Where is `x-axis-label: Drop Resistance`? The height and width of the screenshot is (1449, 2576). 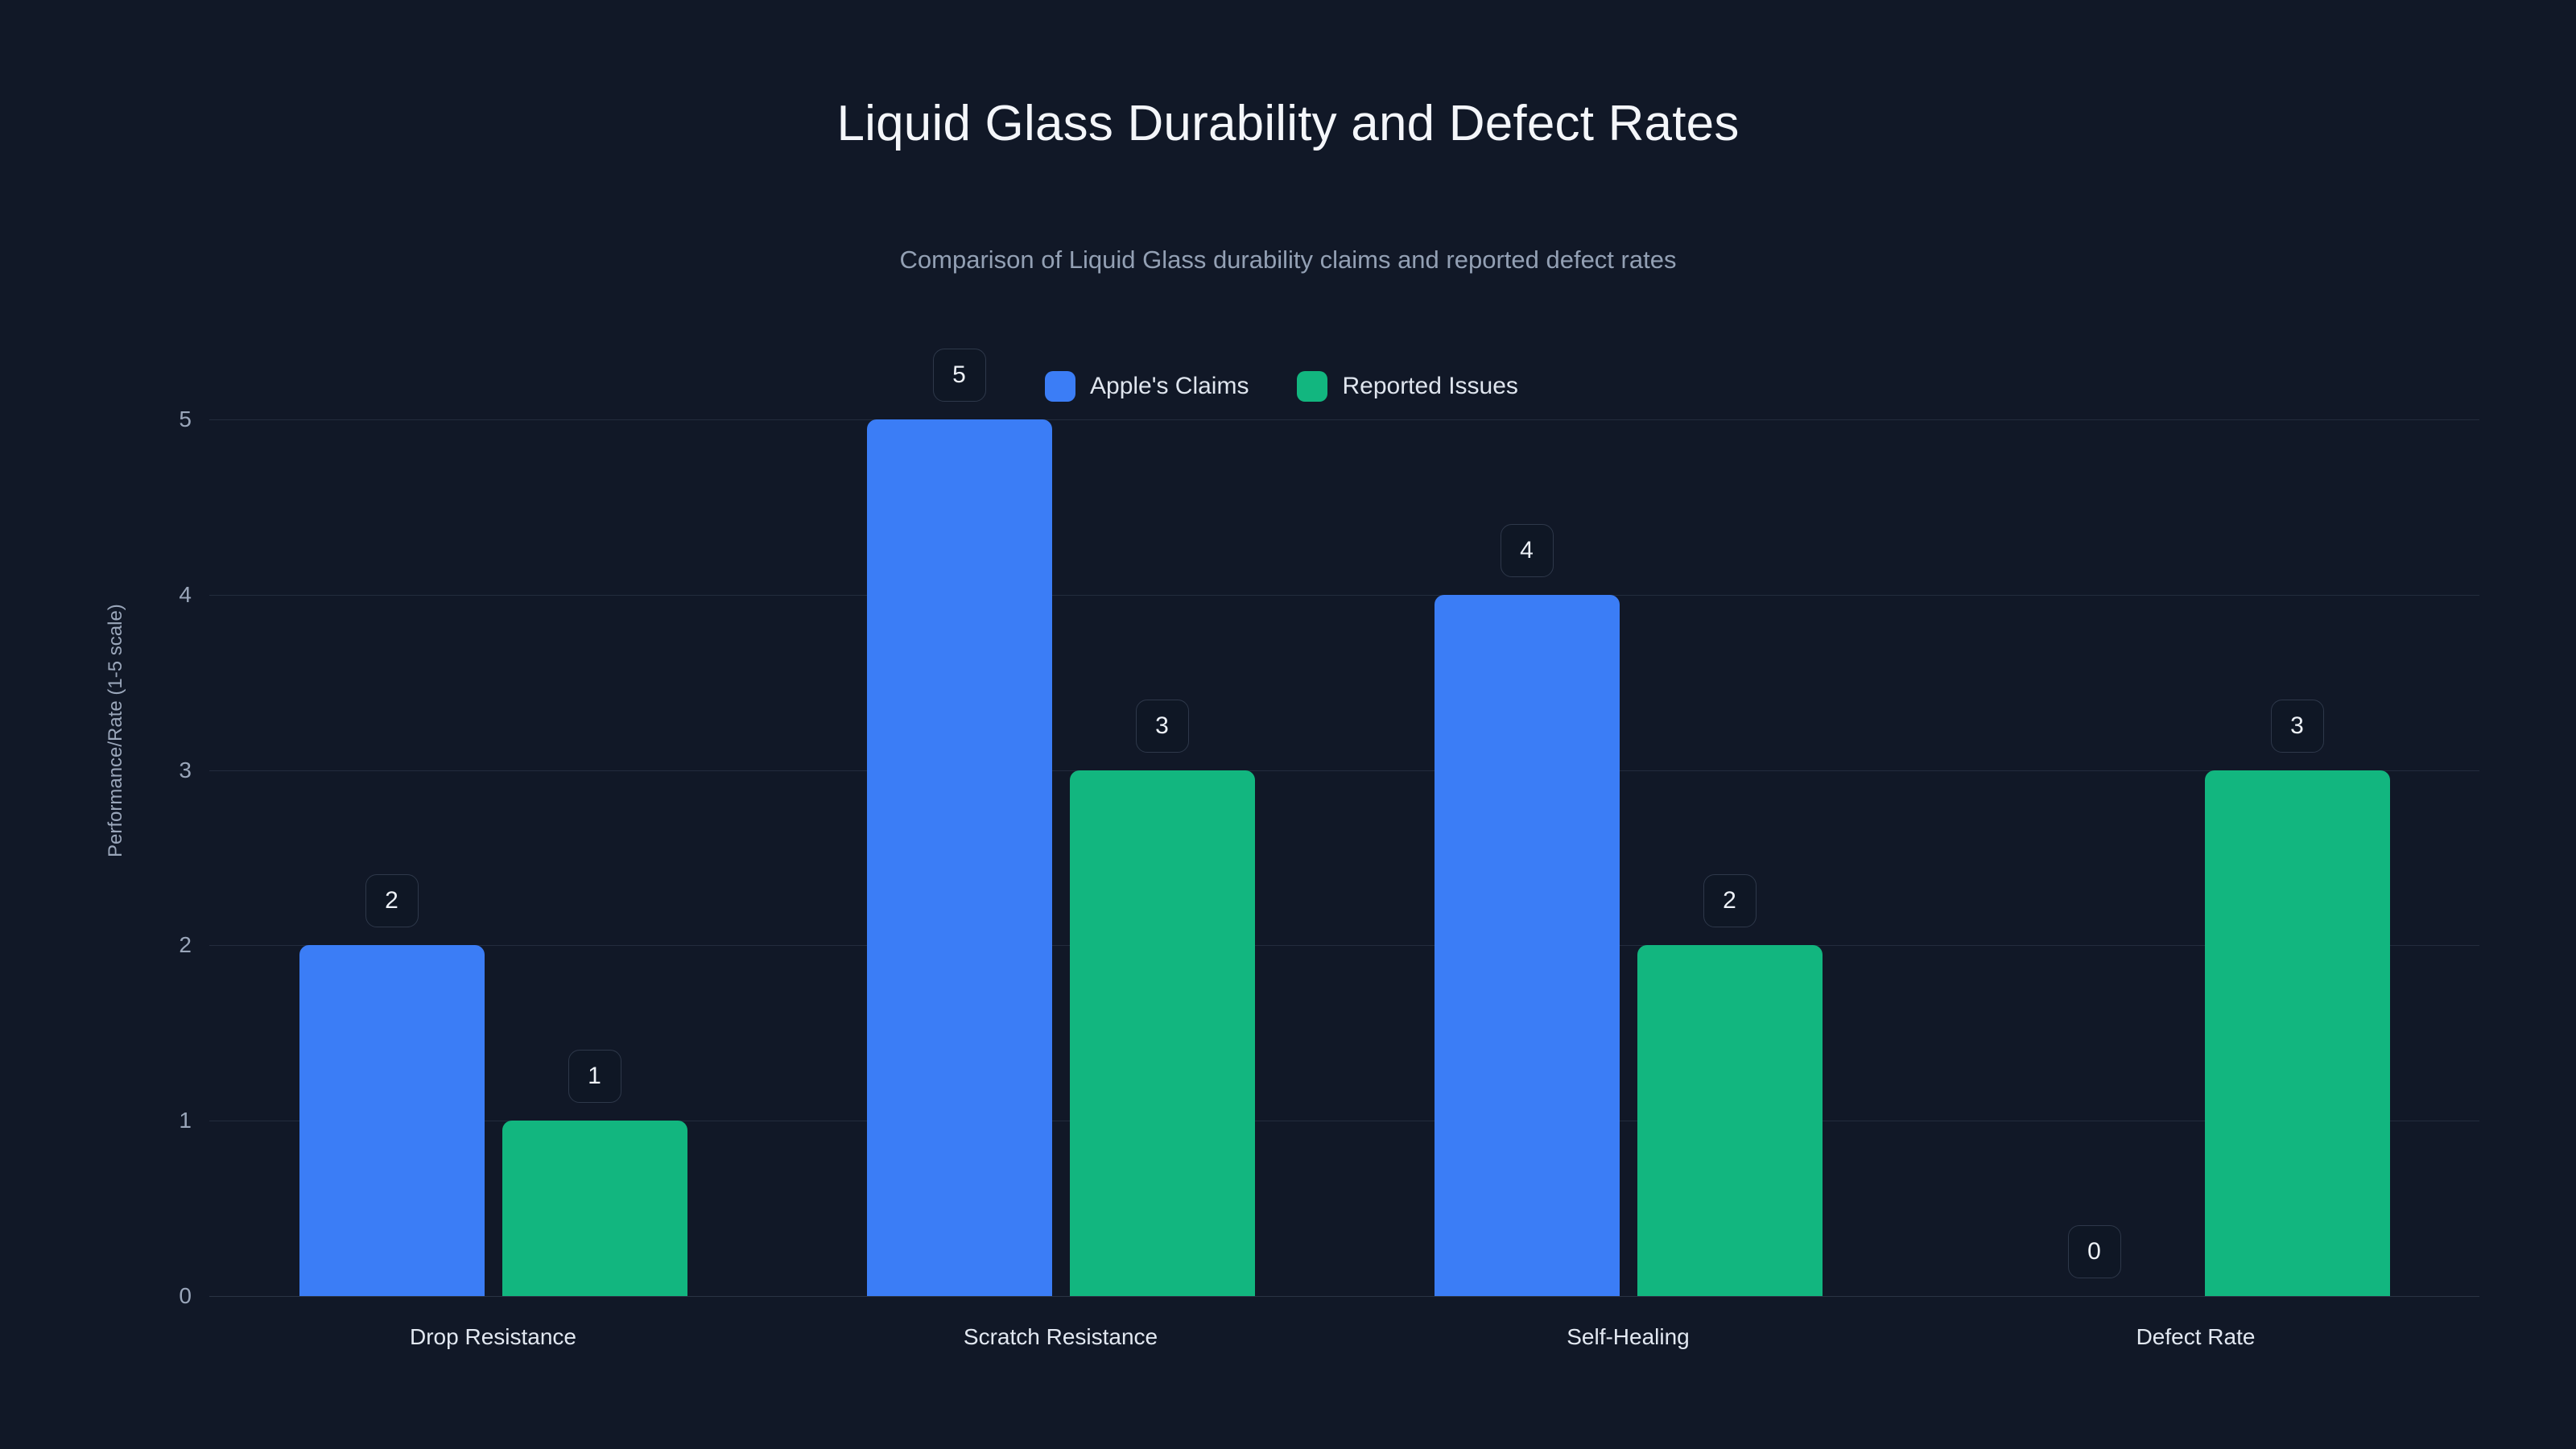 x-axis-label: Drop Resistance is located at coordinates (493, 1336).